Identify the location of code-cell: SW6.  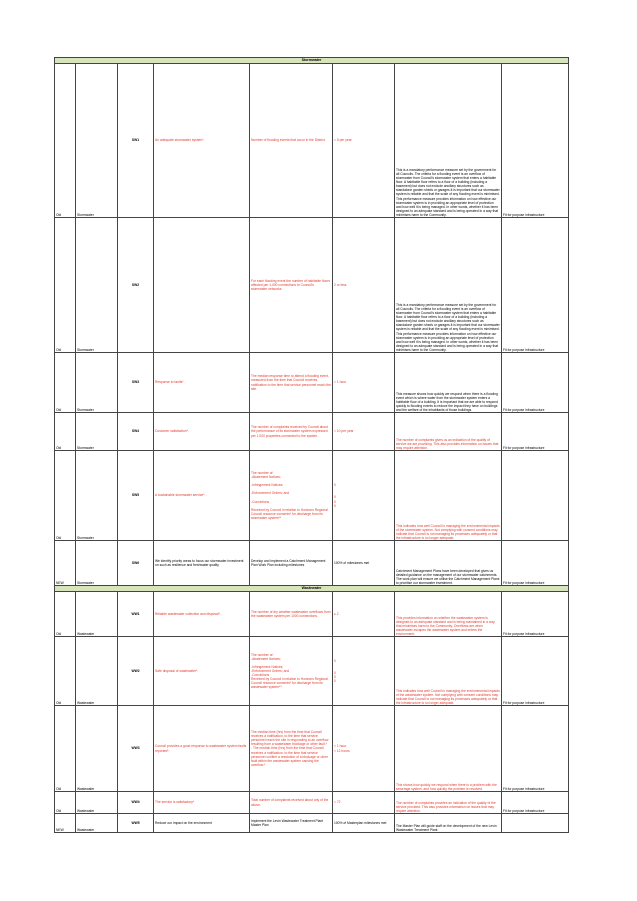
(135, 563).